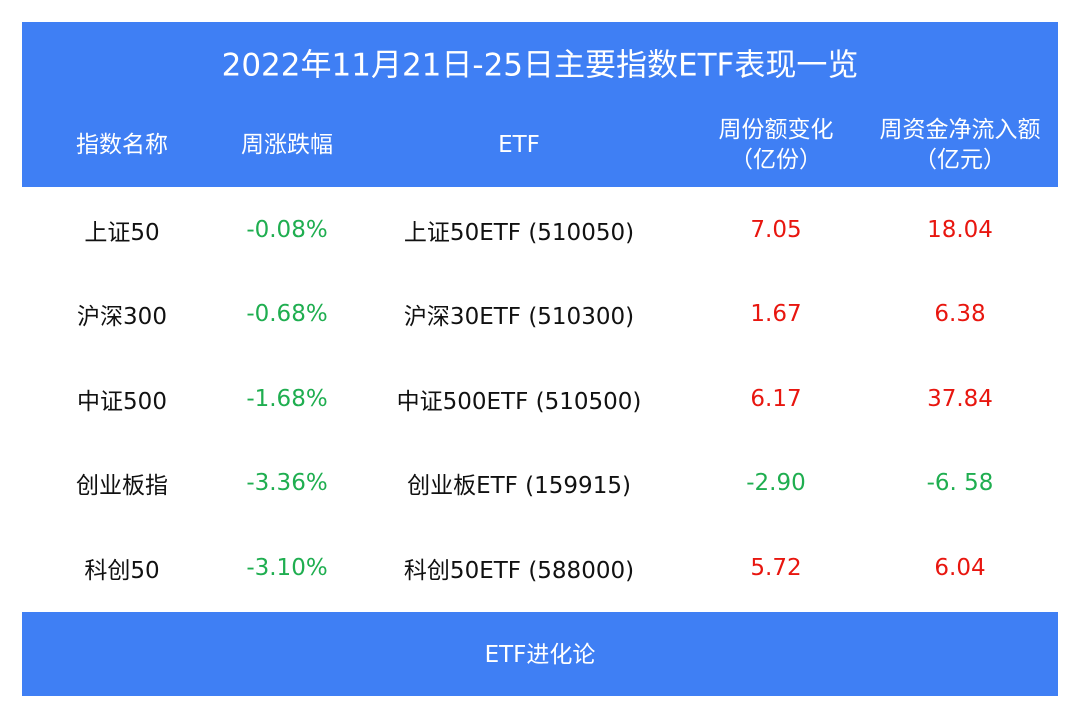 Image resolution: width=1080 pixels, height=718 pixels. I want to click on table-cell: 上证50, so click(122, 233).